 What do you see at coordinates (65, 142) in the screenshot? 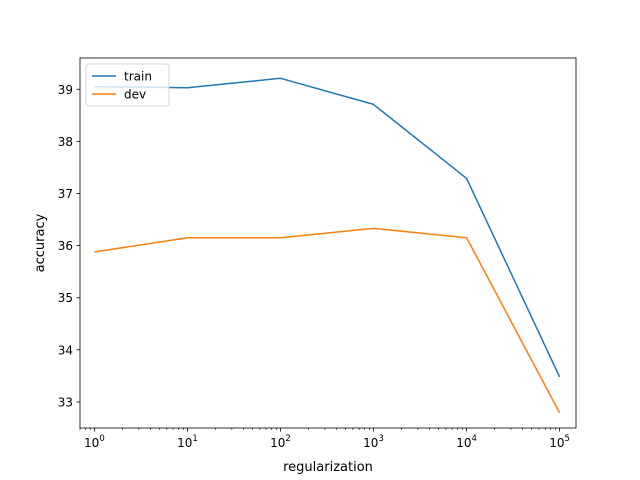
I see `y-tick-label: 38` at bounding box center [65, 142].